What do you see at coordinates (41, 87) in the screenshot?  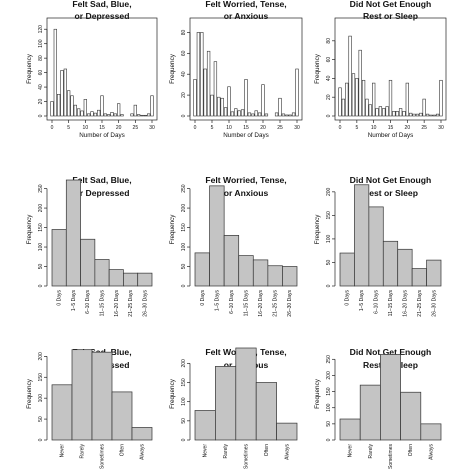 I see `y-tick-label: 40` at bounding box center [41, 87].